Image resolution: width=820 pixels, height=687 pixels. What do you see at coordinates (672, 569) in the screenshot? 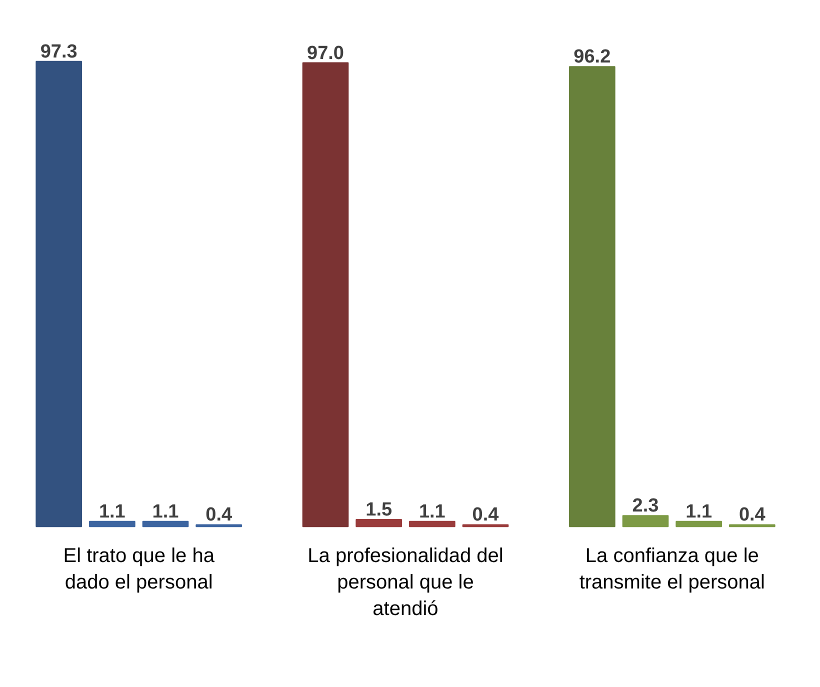
I see `x-tick-label: La confianza que le transmite el personal` at bounding box center [672, 569].